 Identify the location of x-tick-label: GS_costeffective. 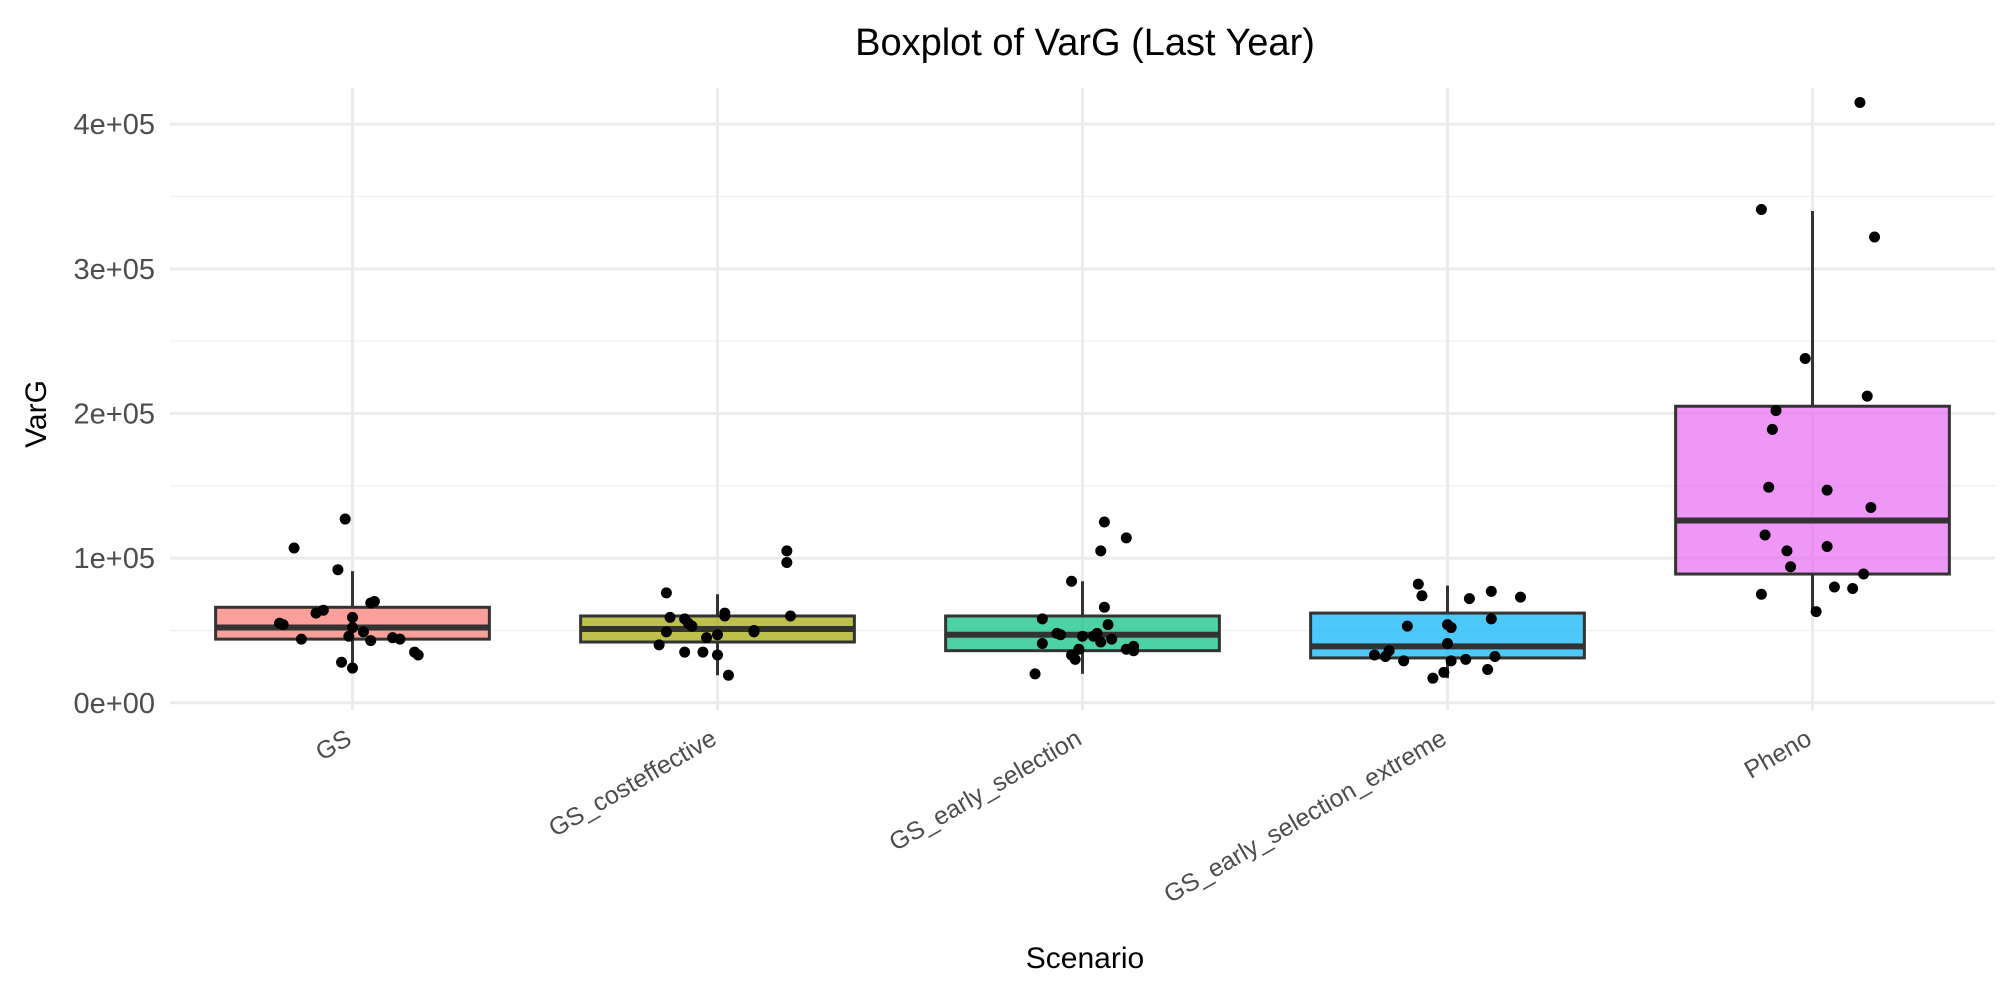
(632, 783).